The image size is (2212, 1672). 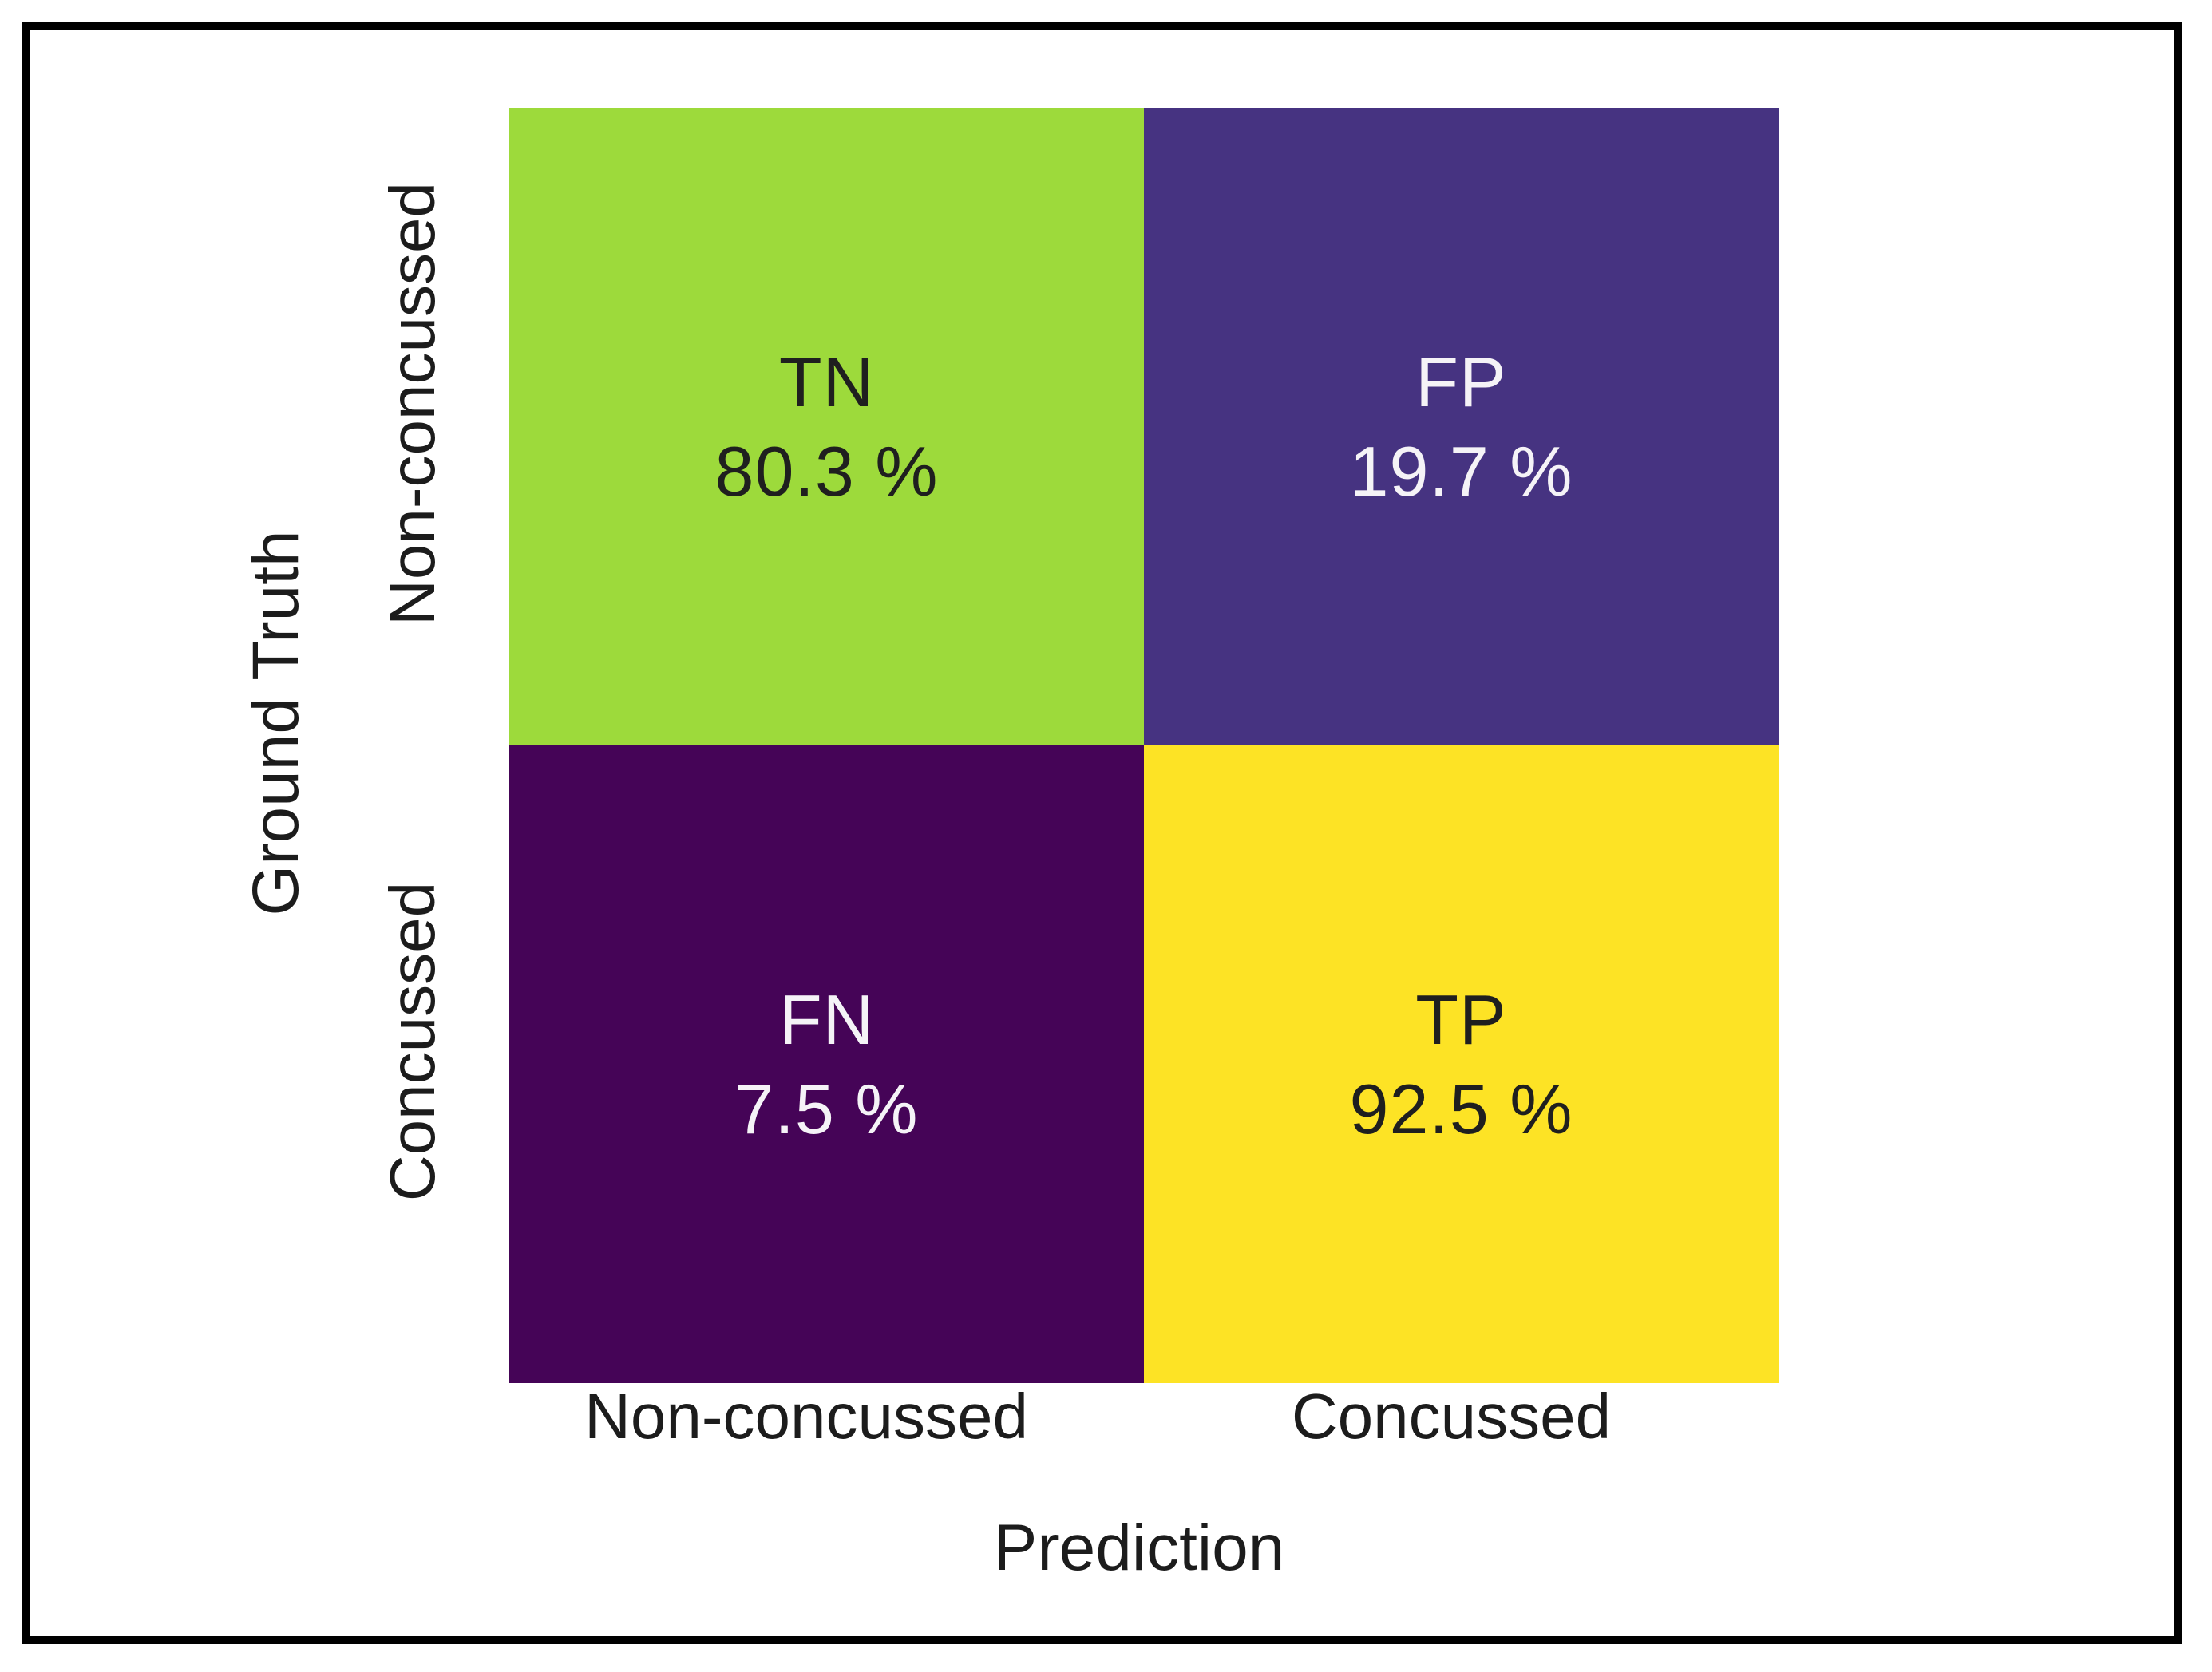 What do you see at coordinates (412, 404) in the screenshot?
I see `y-tick-non-concussed: Non-concussed` at bounding box center [412, 404].